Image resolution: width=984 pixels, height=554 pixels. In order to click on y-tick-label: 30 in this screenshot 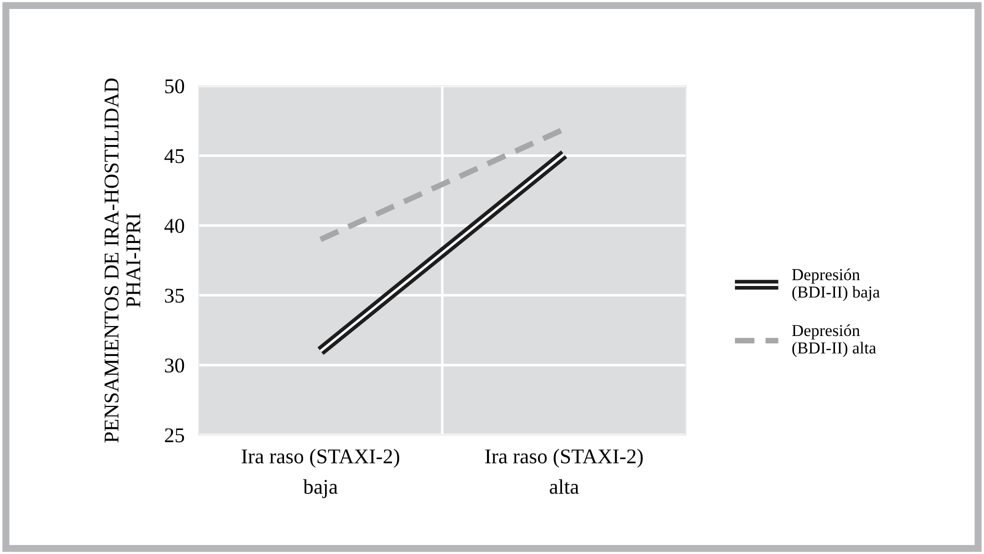, I will do `click(174, 365)`.